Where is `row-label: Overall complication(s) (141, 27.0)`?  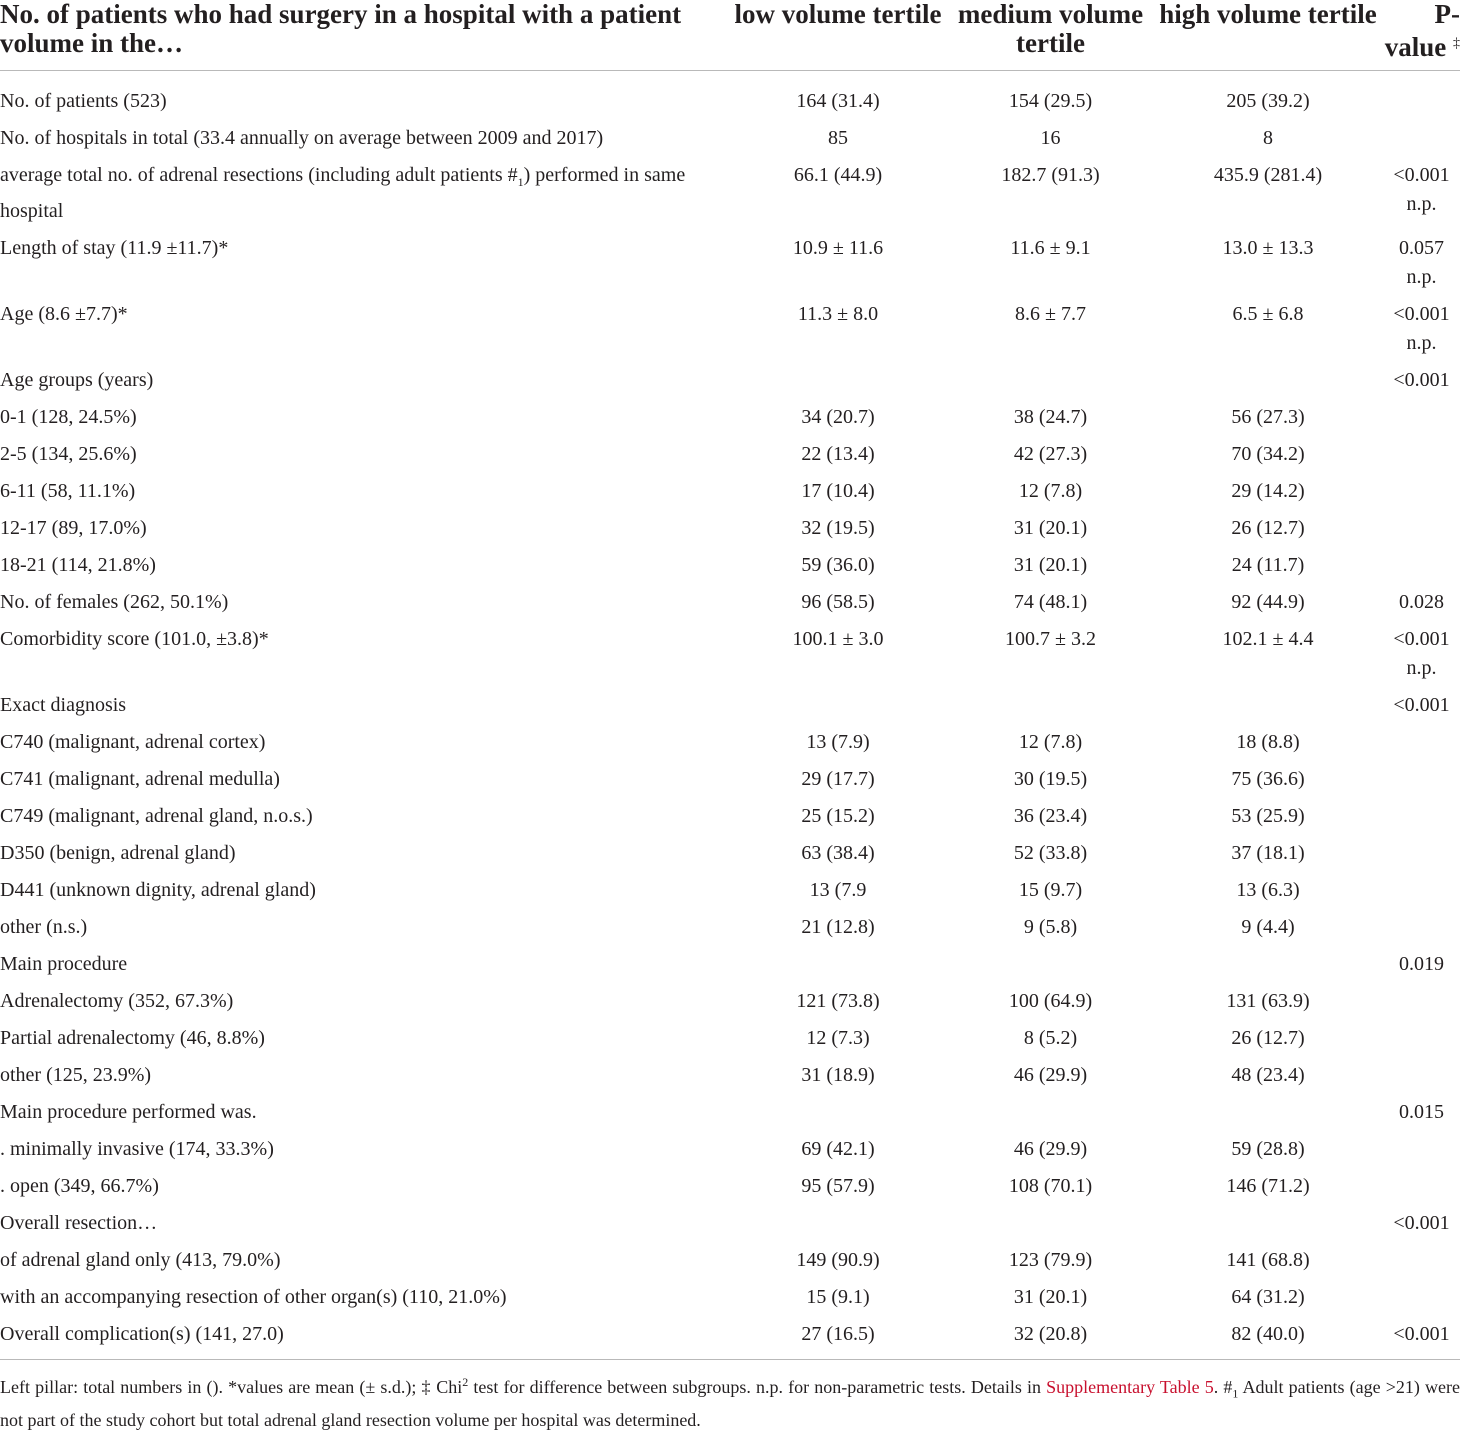 row-label: Overall complication(s) (141, 27.0) is located at coordinates (142, 1334).